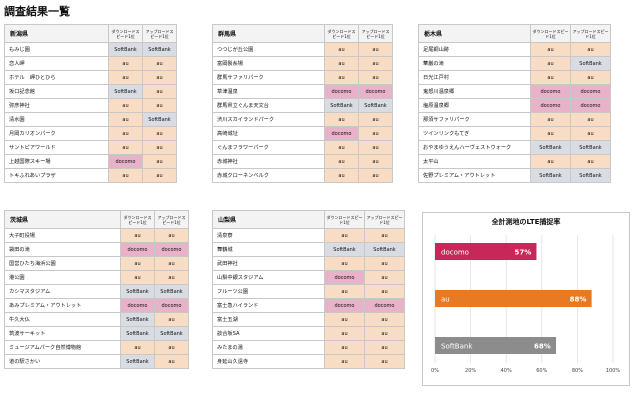 The height and width of the screenshot is (400, 640). I want to click on x-tick-label: 80%, so click(577, 371).